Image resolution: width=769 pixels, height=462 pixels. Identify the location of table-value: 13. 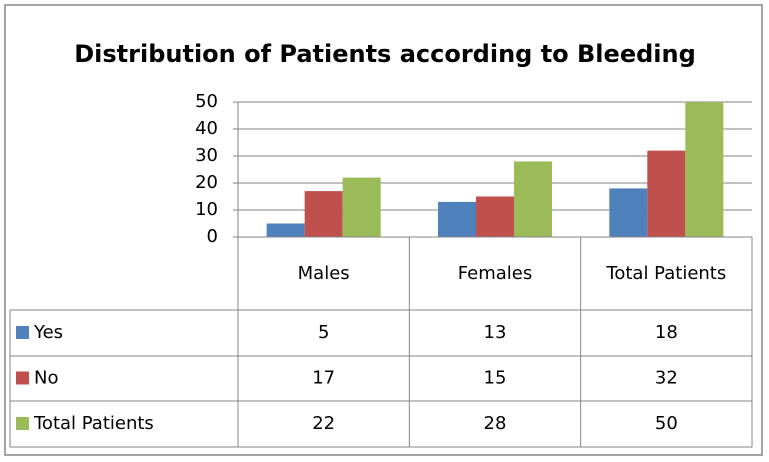
(495, 332).